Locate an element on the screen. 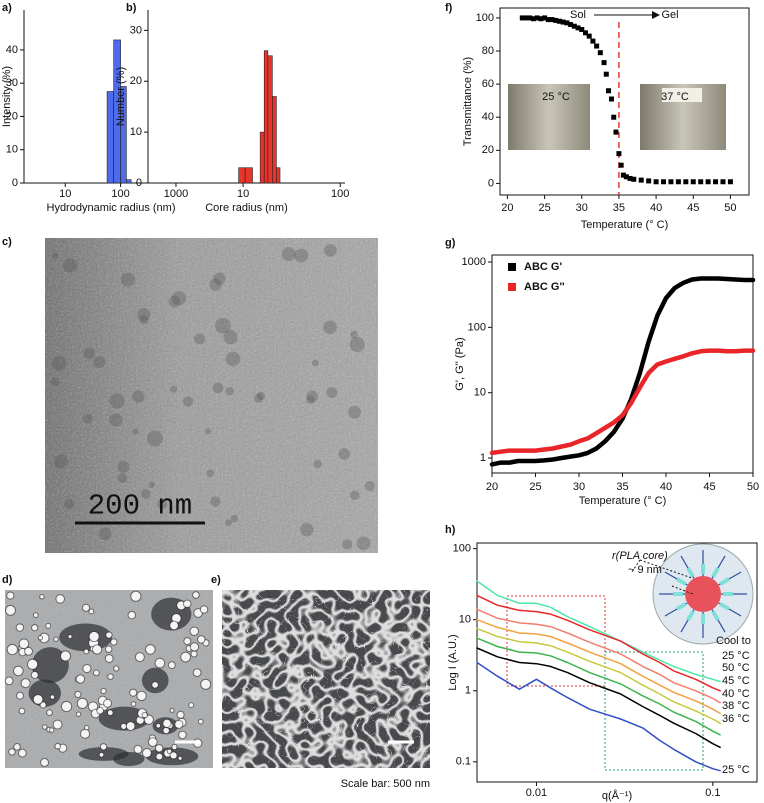  x-tick-label: 100 is located at coordinates (120, 194).